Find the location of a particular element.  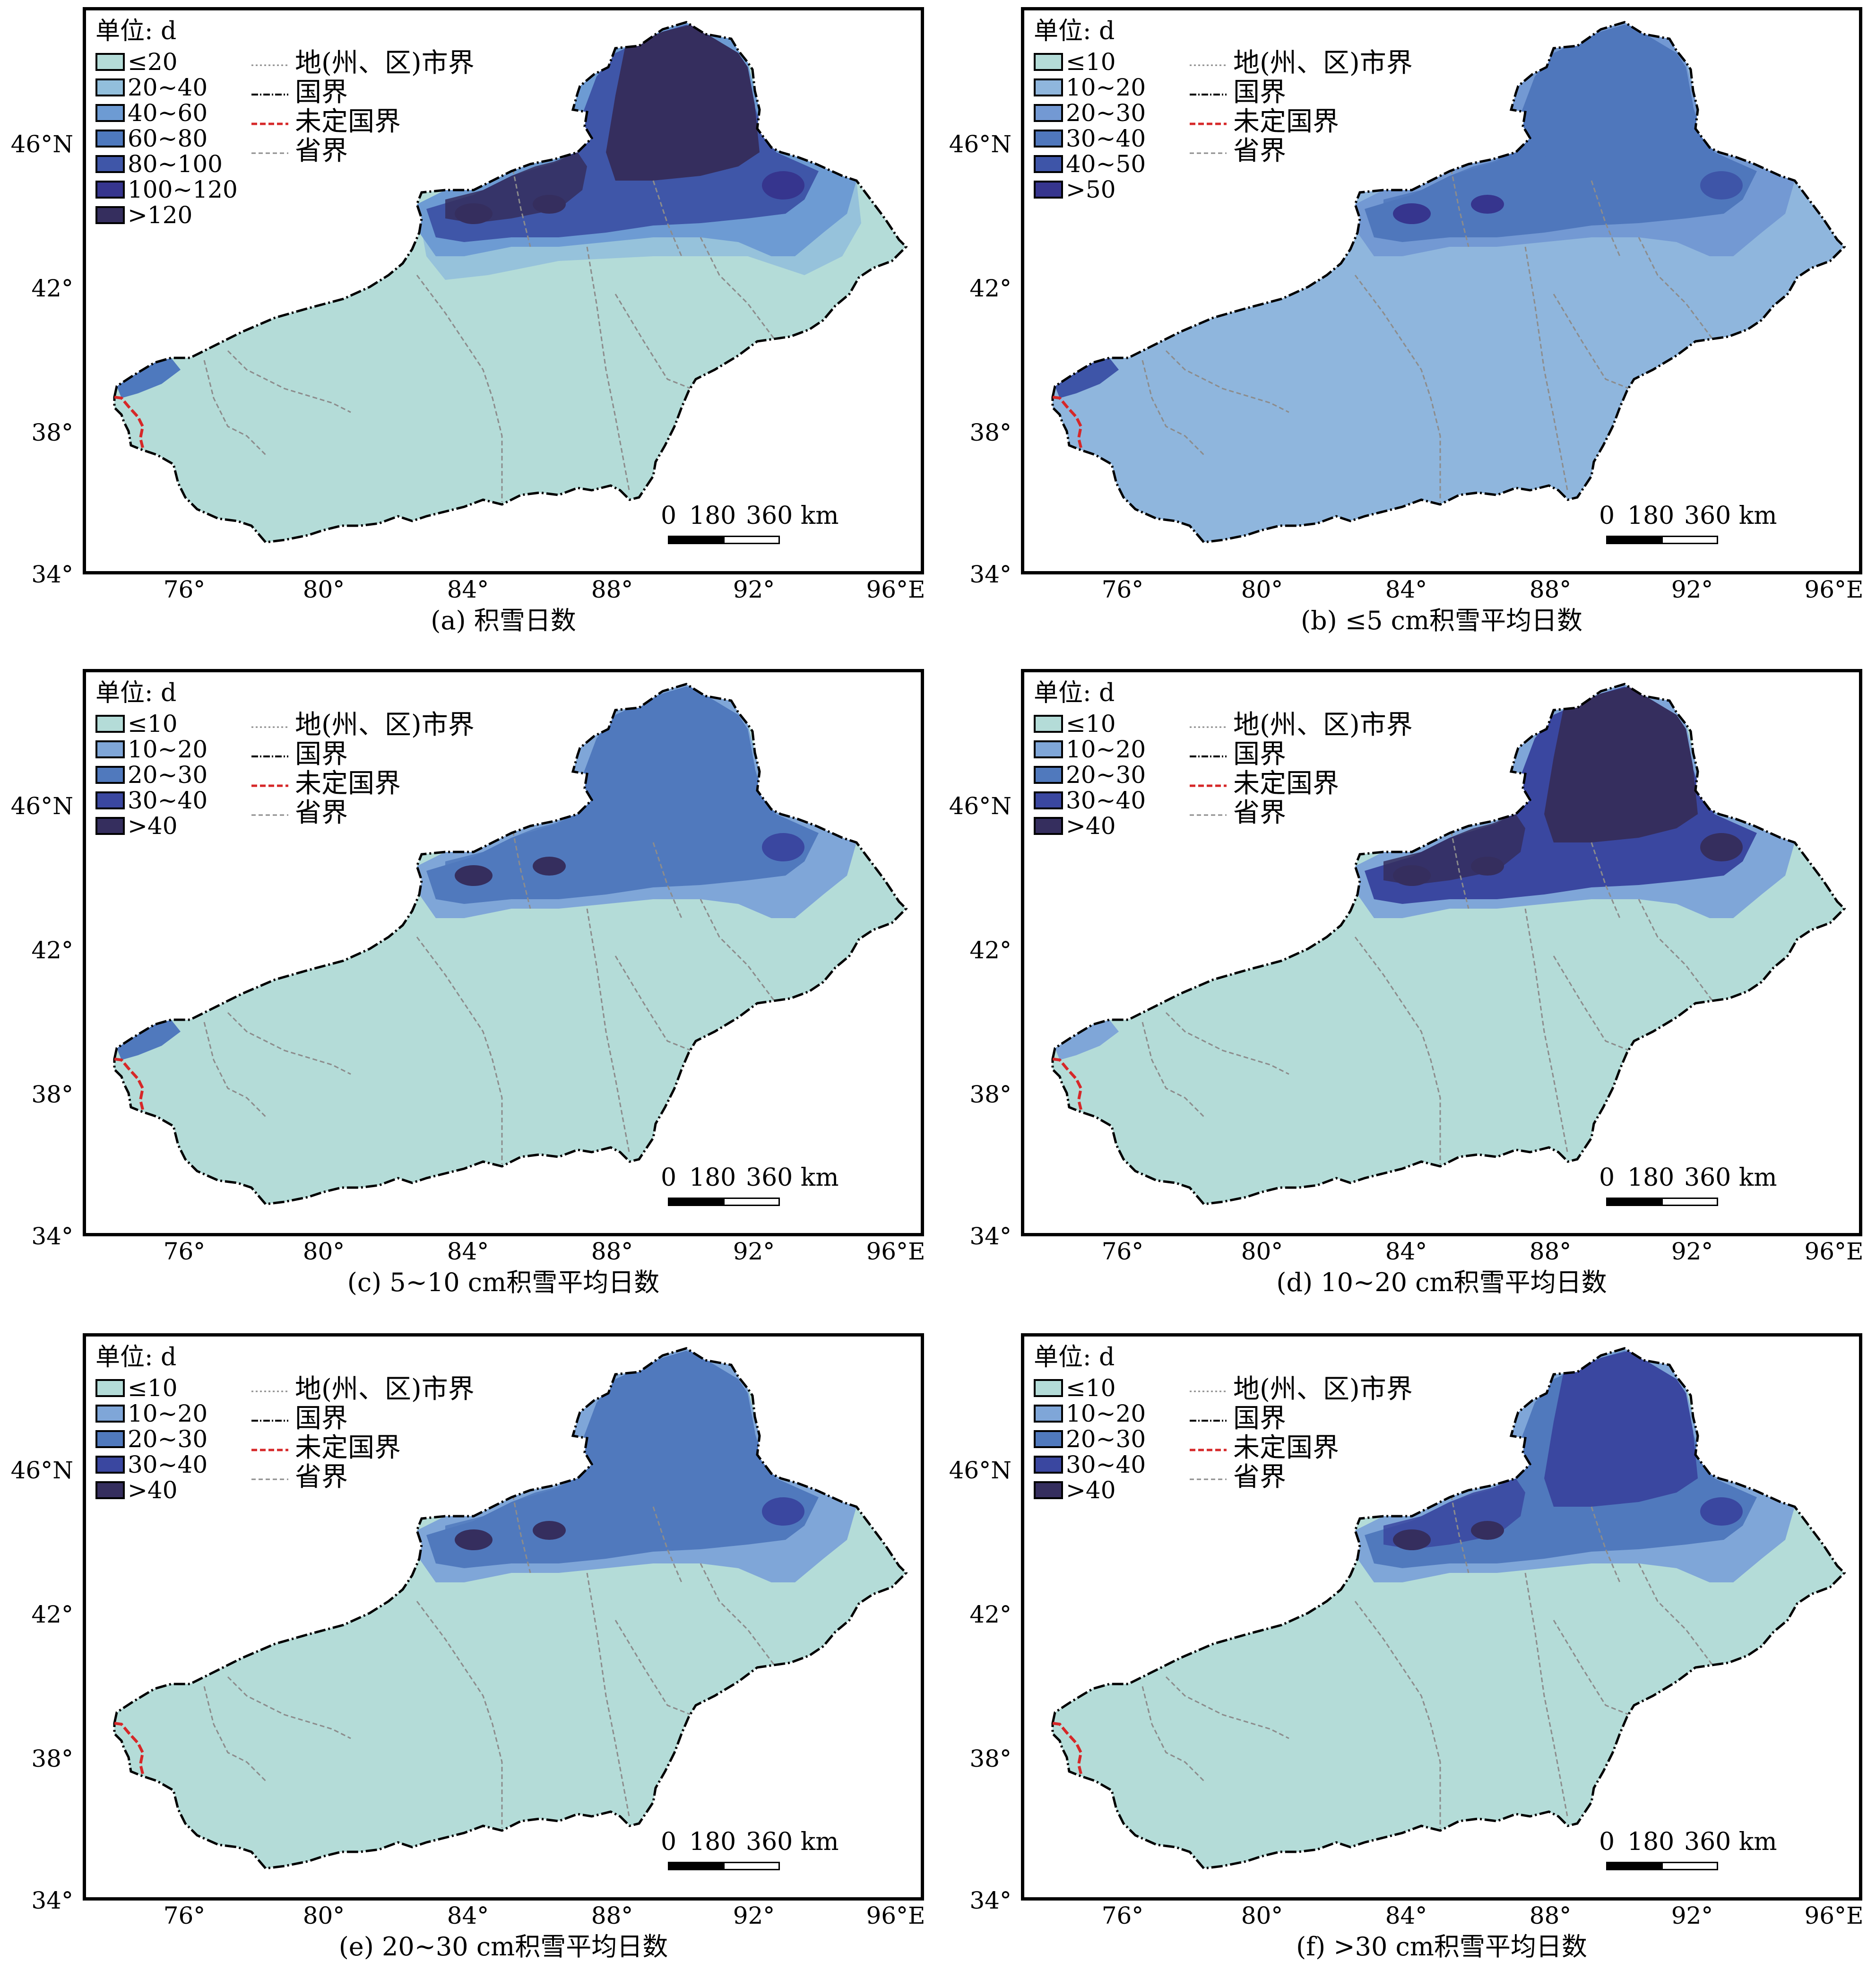

x-axis-tick-label: 80° is located at coordinates (1262, 589).